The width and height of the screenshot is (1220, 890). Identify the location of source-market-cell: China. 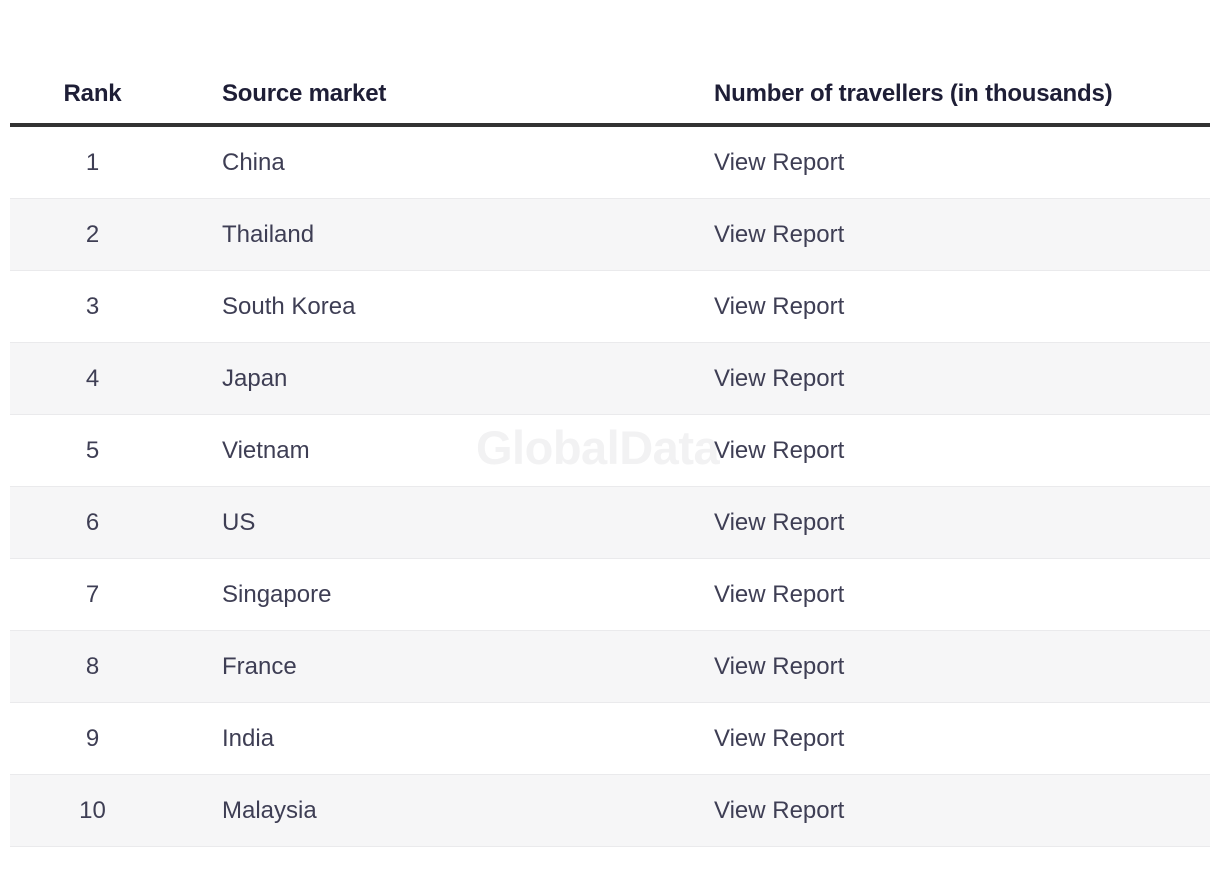
(421, 162).